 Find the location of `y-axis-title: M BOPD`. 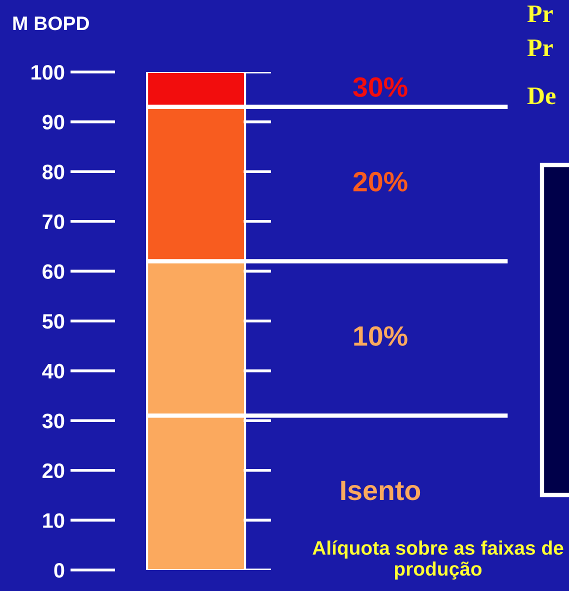

y-axis-title: M BOPD is located at coordinates (51, 23).